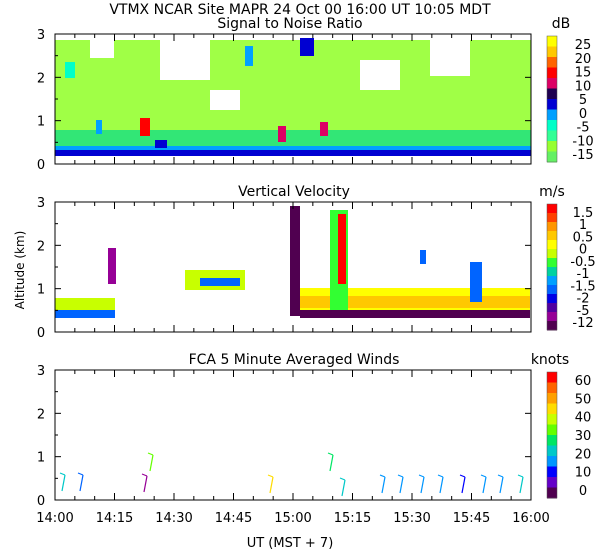  Describe the element at coordinates (291, 474) in the screenshot. I see `wind-barbs` at that location.